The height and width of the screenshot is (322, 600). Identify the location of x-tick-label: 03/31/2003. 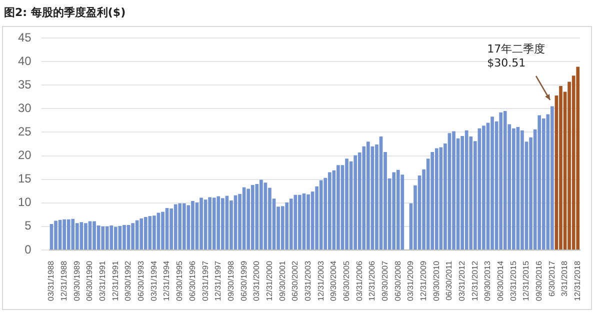
(307, 281).